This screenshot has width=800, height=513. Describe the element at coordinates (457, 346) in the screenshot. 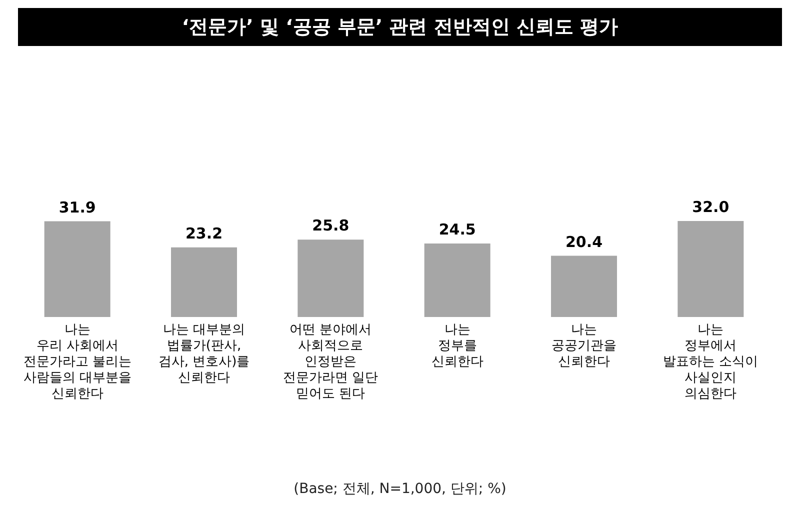

I see `x-tick-label: 나는 정부를 신뢰한다` at that location.